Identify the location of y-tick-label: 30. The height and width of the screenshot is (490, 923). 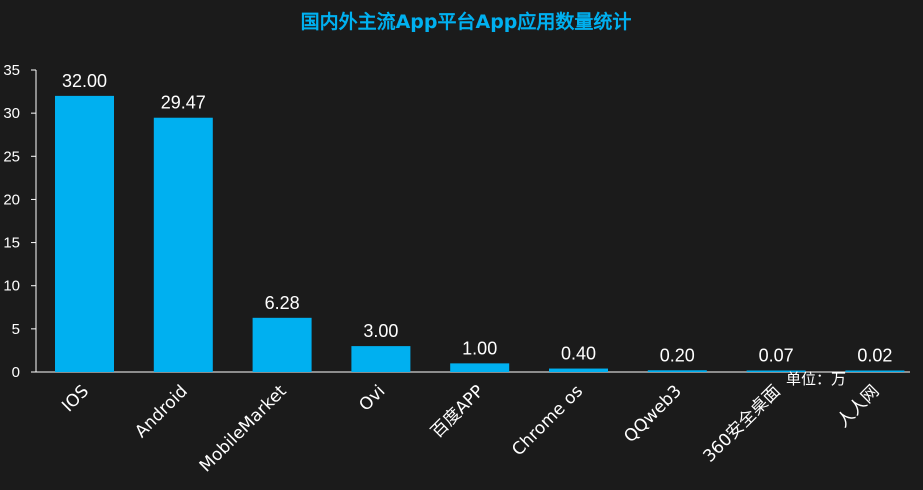
(11, 113).